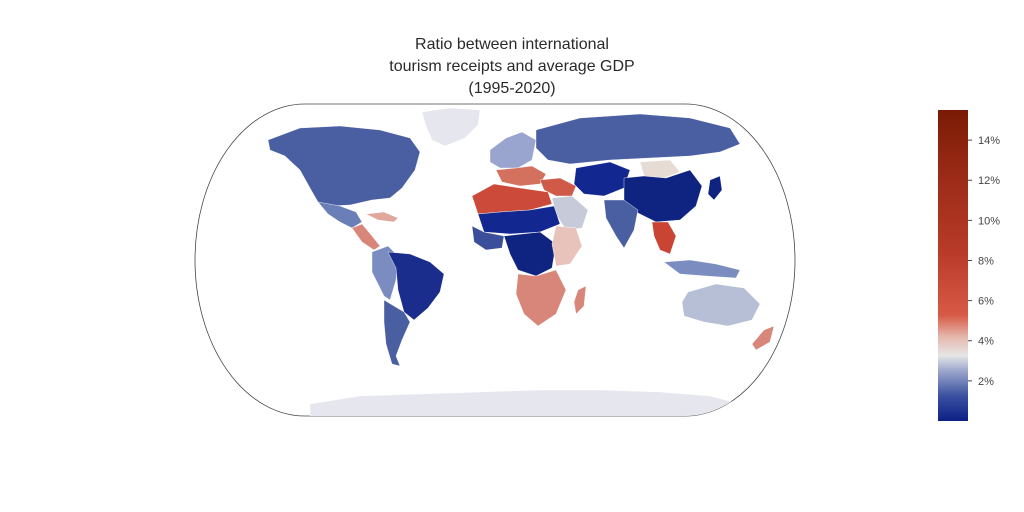 The height and width of the screenshot is (512, 1024). What do you see at coordinates (512, 88) in the screenshot?
I see `chart-title-line-3: (1995-2020)` at bounding box center [512, 88].